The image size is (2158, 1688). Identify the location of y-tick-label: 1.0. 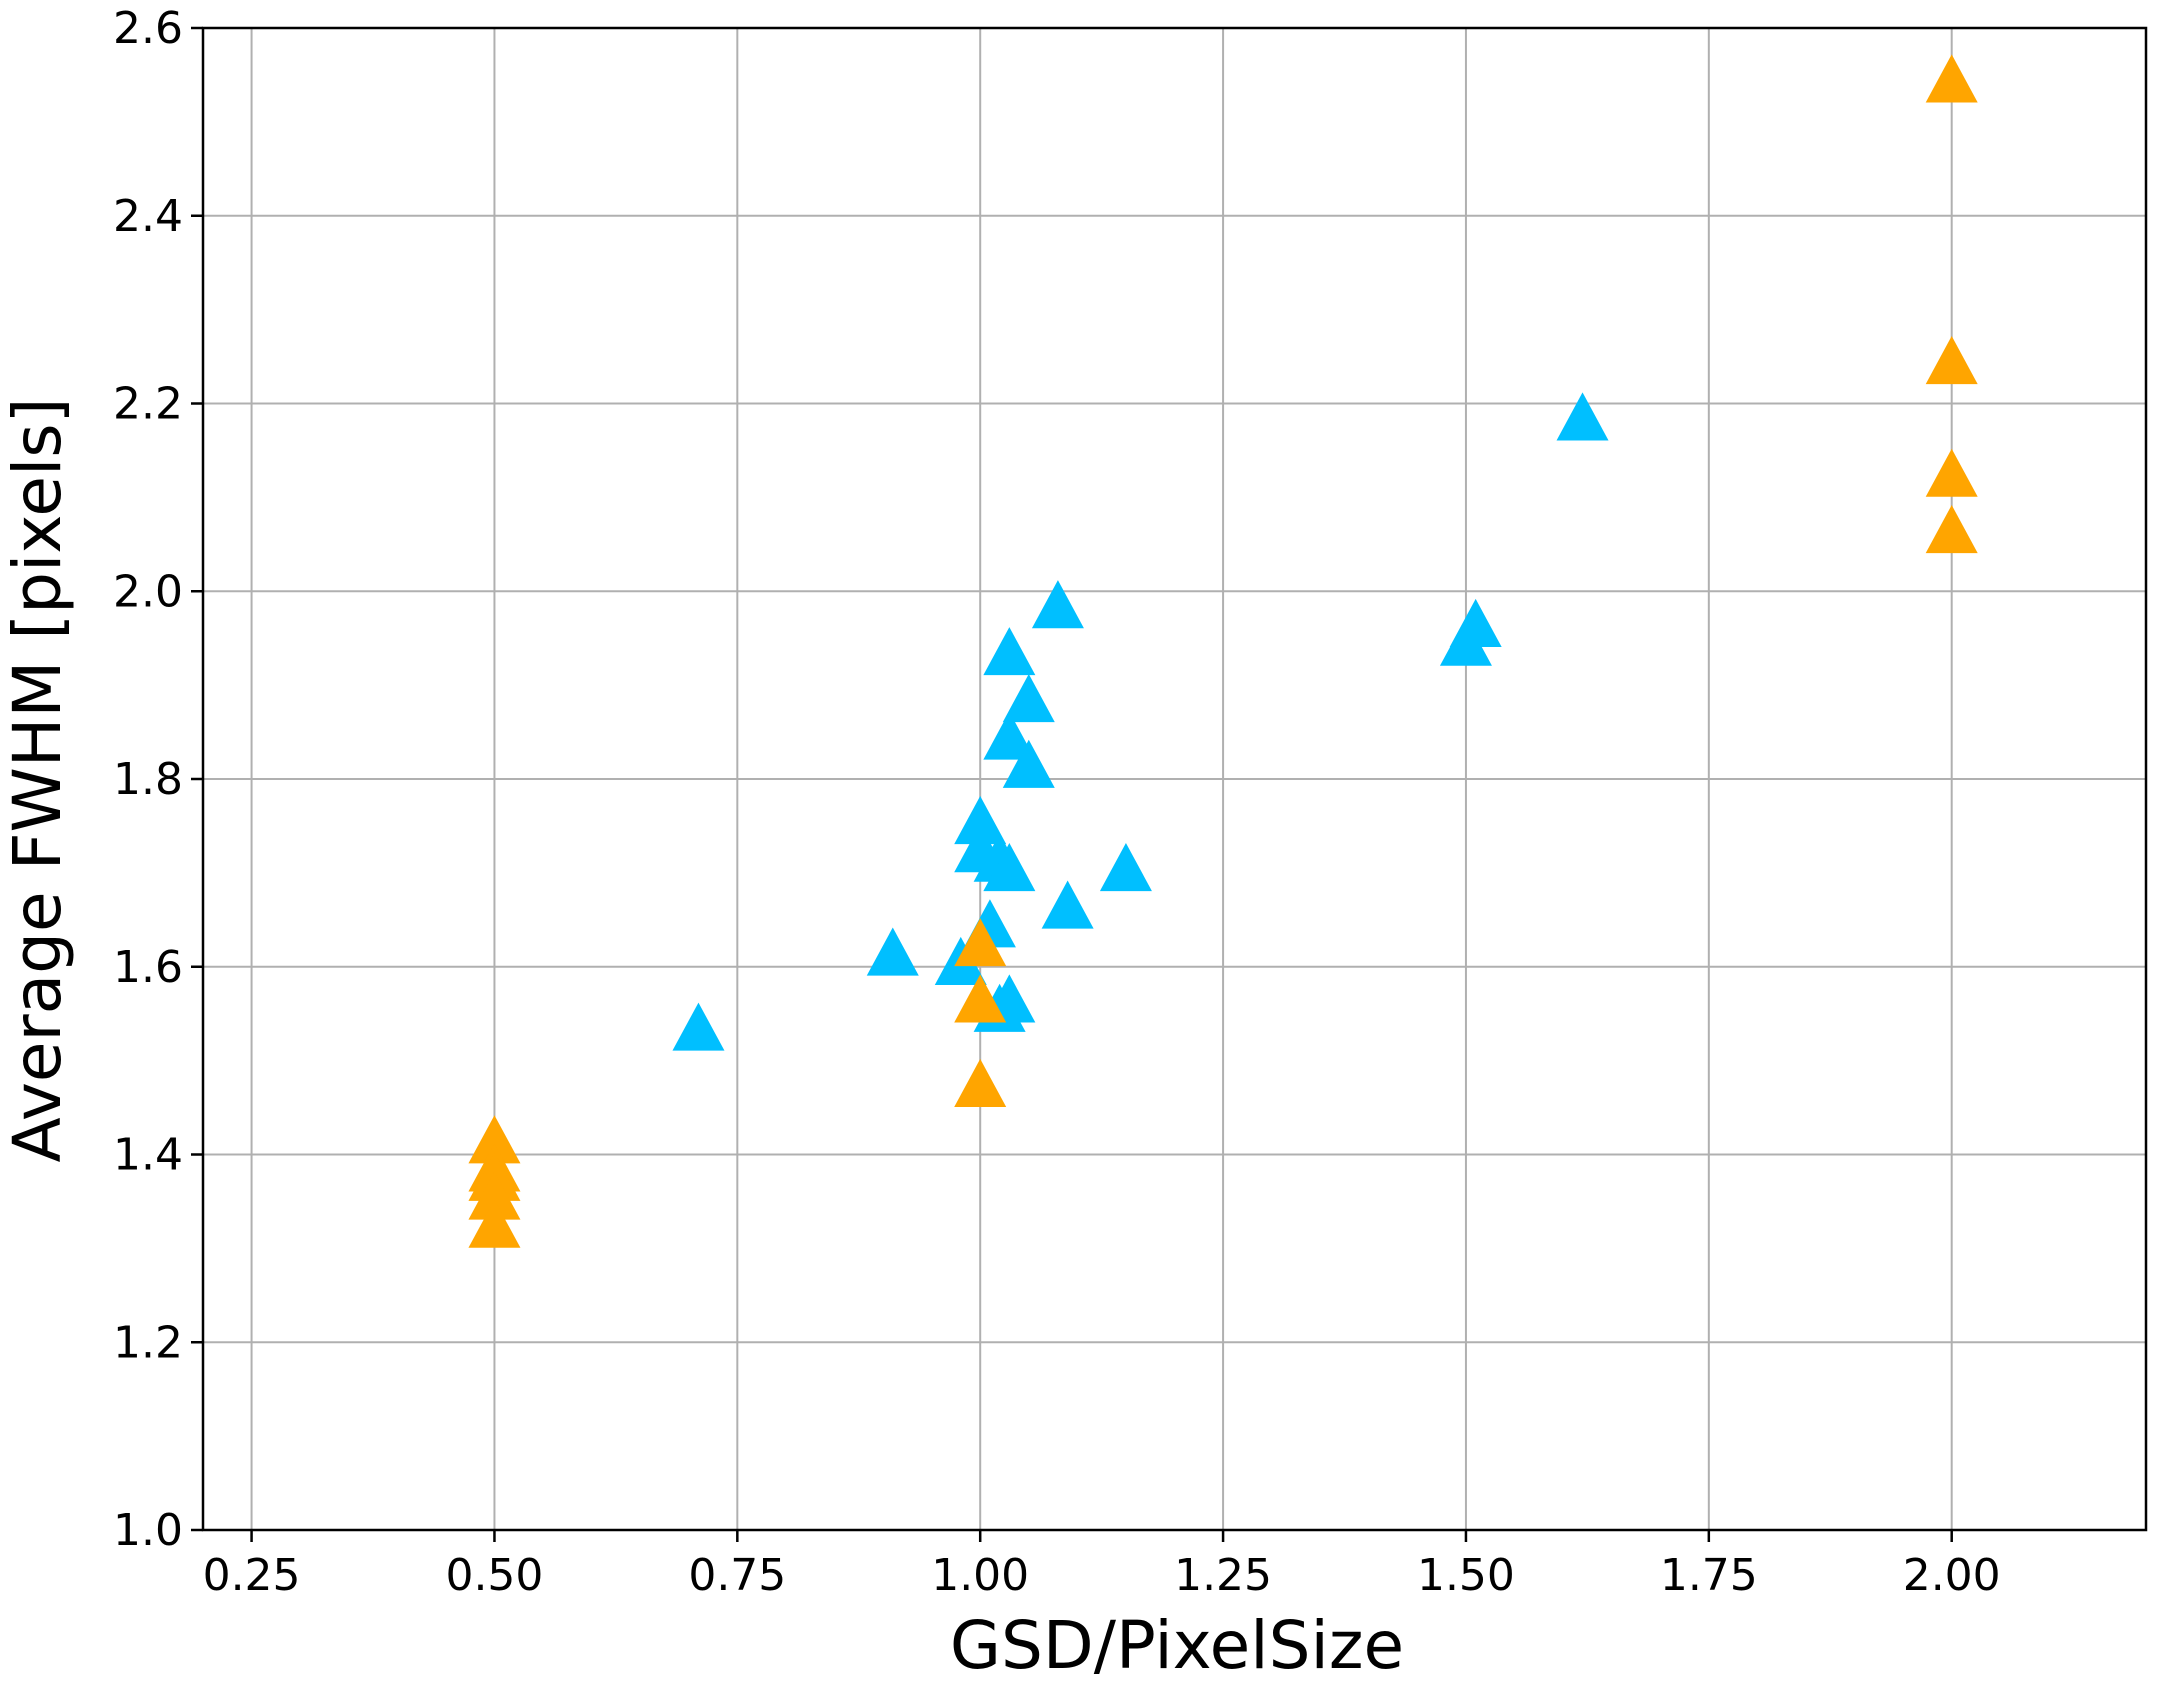
(148, 1530).